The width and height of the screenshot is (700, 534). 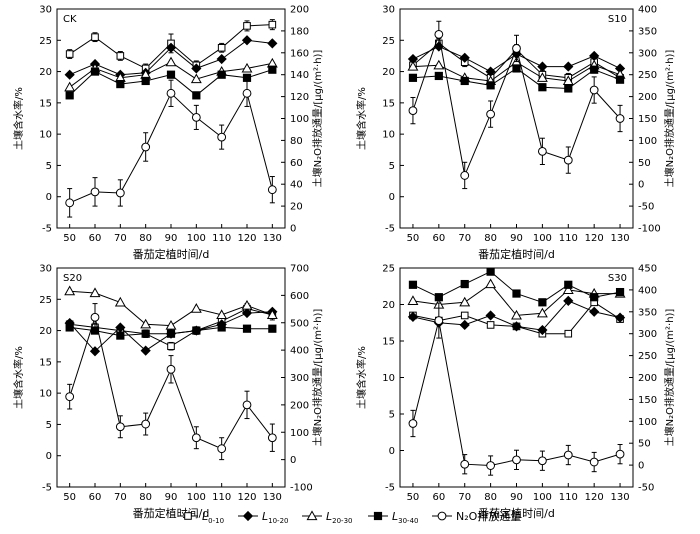 I want to click on x-tick-label: 130, so click(x=620, y=497).